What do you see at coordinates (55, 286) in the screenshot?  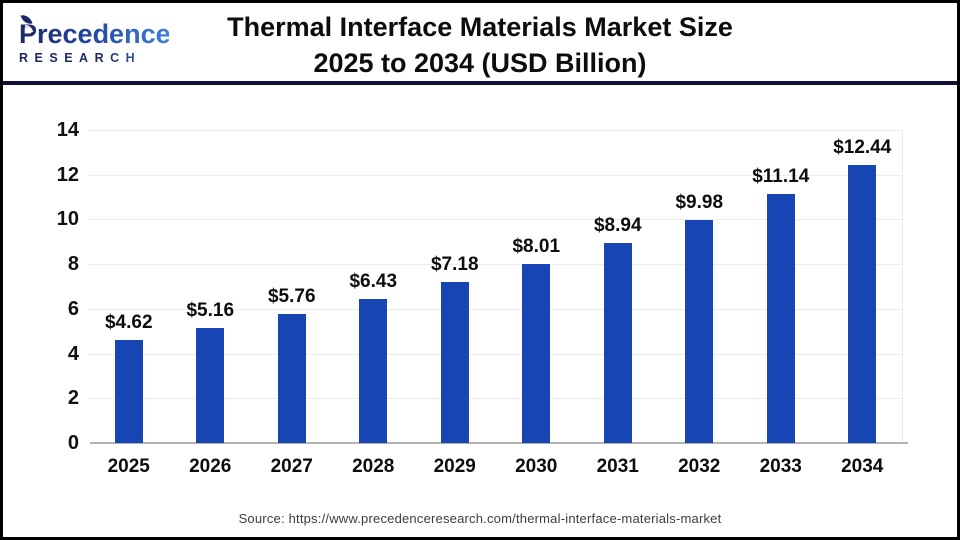 I see `y-axis: 0 2 4 6 8 10 12 14` at bounding box center [55, 286].